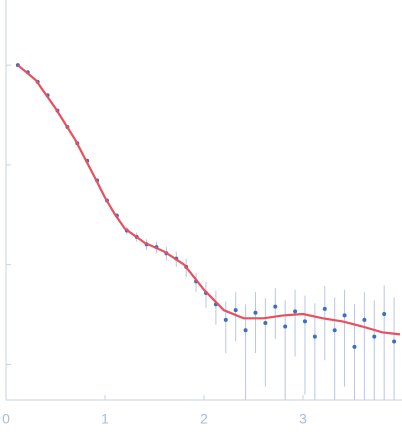 The width and height of the screenshot is (402, 438). I want to click on x-tick-label: 0, so click(6, 419).